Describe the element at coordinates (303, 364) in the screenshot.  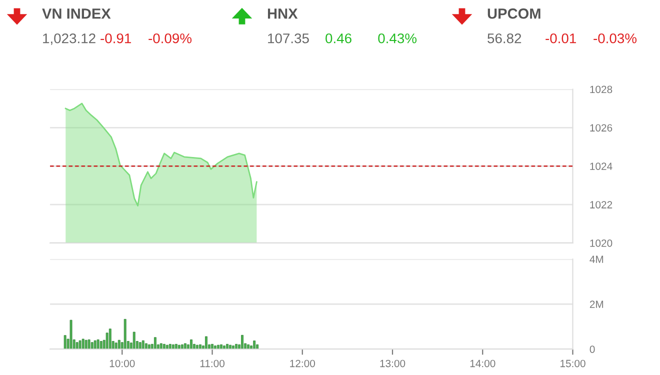
I see `x-tick-label: 12:00` at that location.